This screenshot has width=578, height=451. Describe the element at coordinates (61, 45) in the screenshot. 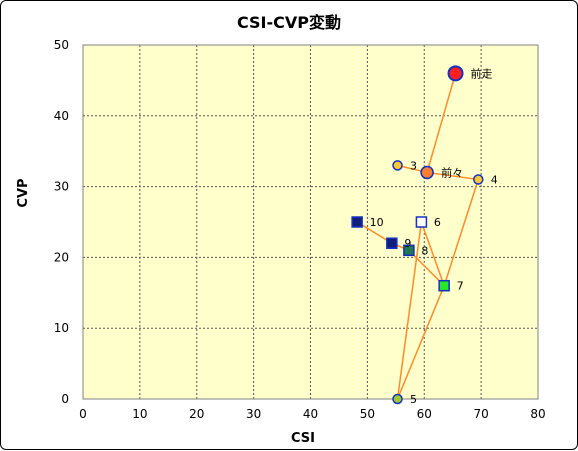

I see `y-tick-label: 50` at that location.